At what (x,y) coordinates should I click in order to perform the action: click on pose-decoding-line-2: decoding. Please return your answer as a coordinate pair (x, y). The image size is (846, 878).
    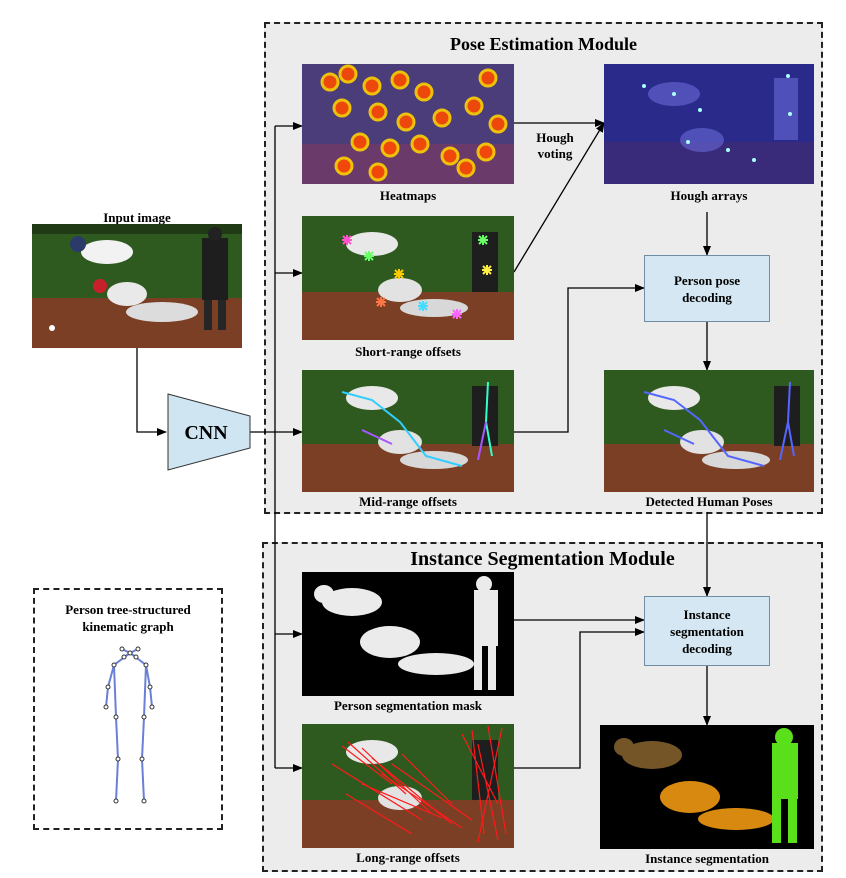
    Looking at the image, I should click on (707, 297).